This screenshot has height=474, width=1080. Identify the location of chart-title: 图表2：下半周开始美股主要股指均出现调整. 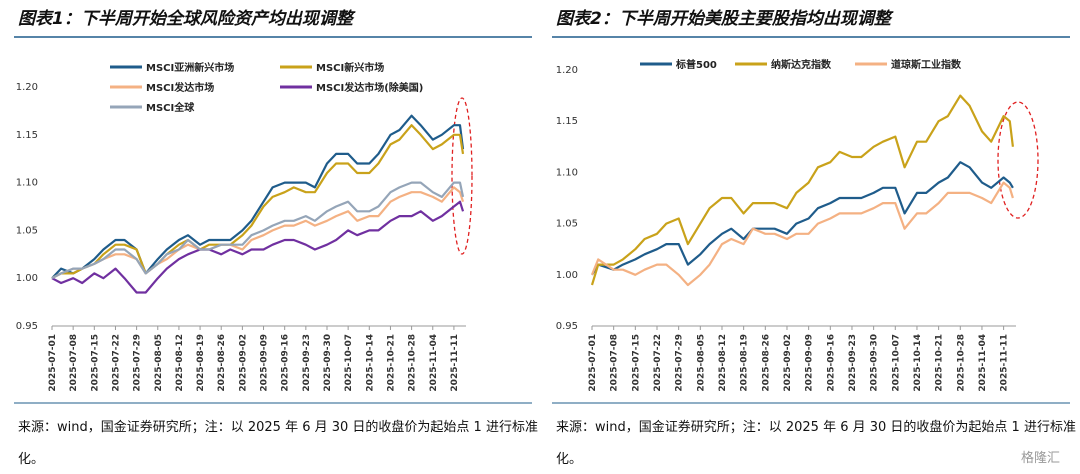
(725, 19).